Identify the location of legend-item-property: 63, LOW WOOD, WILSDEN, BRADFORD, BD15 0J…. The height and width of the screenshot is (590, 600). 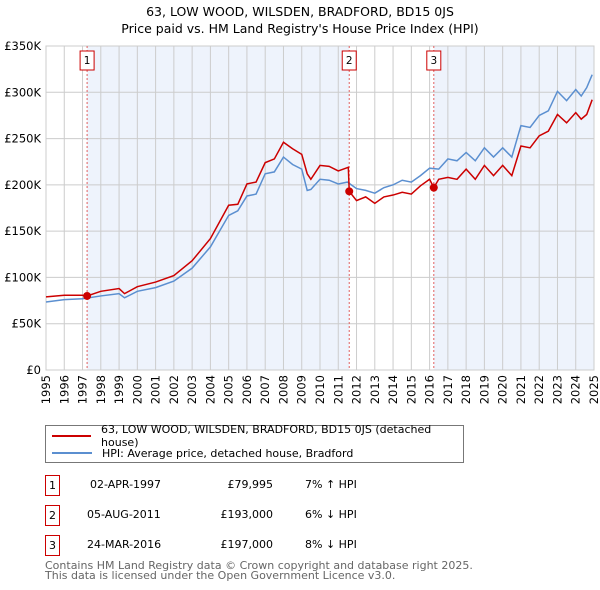
(254, 436).